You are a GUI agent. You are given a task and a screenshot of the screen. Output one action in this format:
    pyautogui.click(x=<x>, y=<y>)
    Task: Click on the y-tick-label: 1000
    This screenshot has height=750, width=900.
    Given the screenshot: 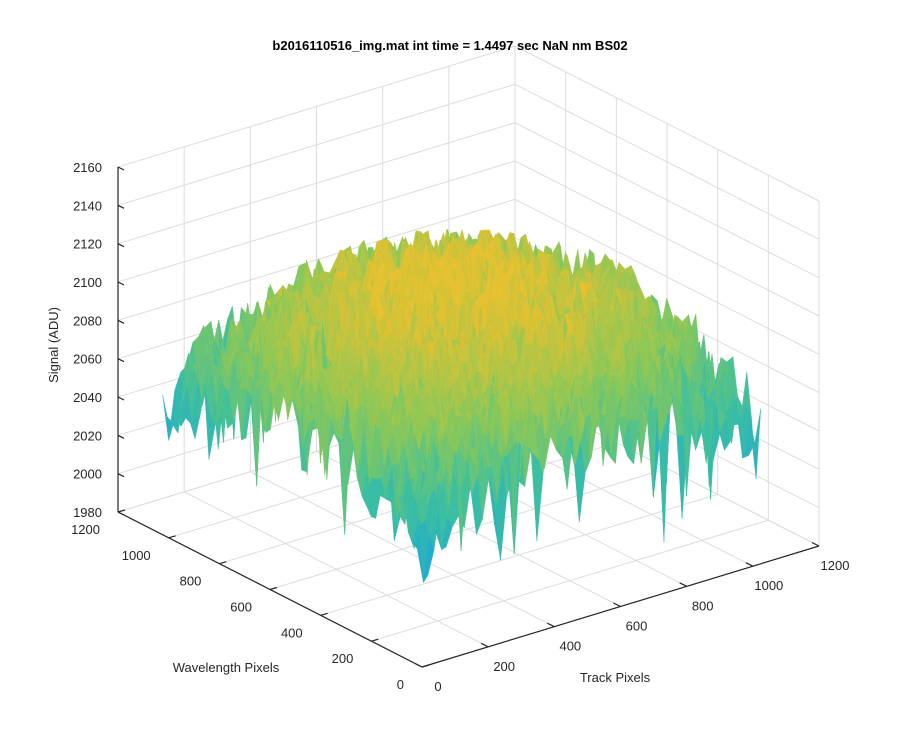 What is the action you would take?
    pyautogui.click(x=136, y=555)
    